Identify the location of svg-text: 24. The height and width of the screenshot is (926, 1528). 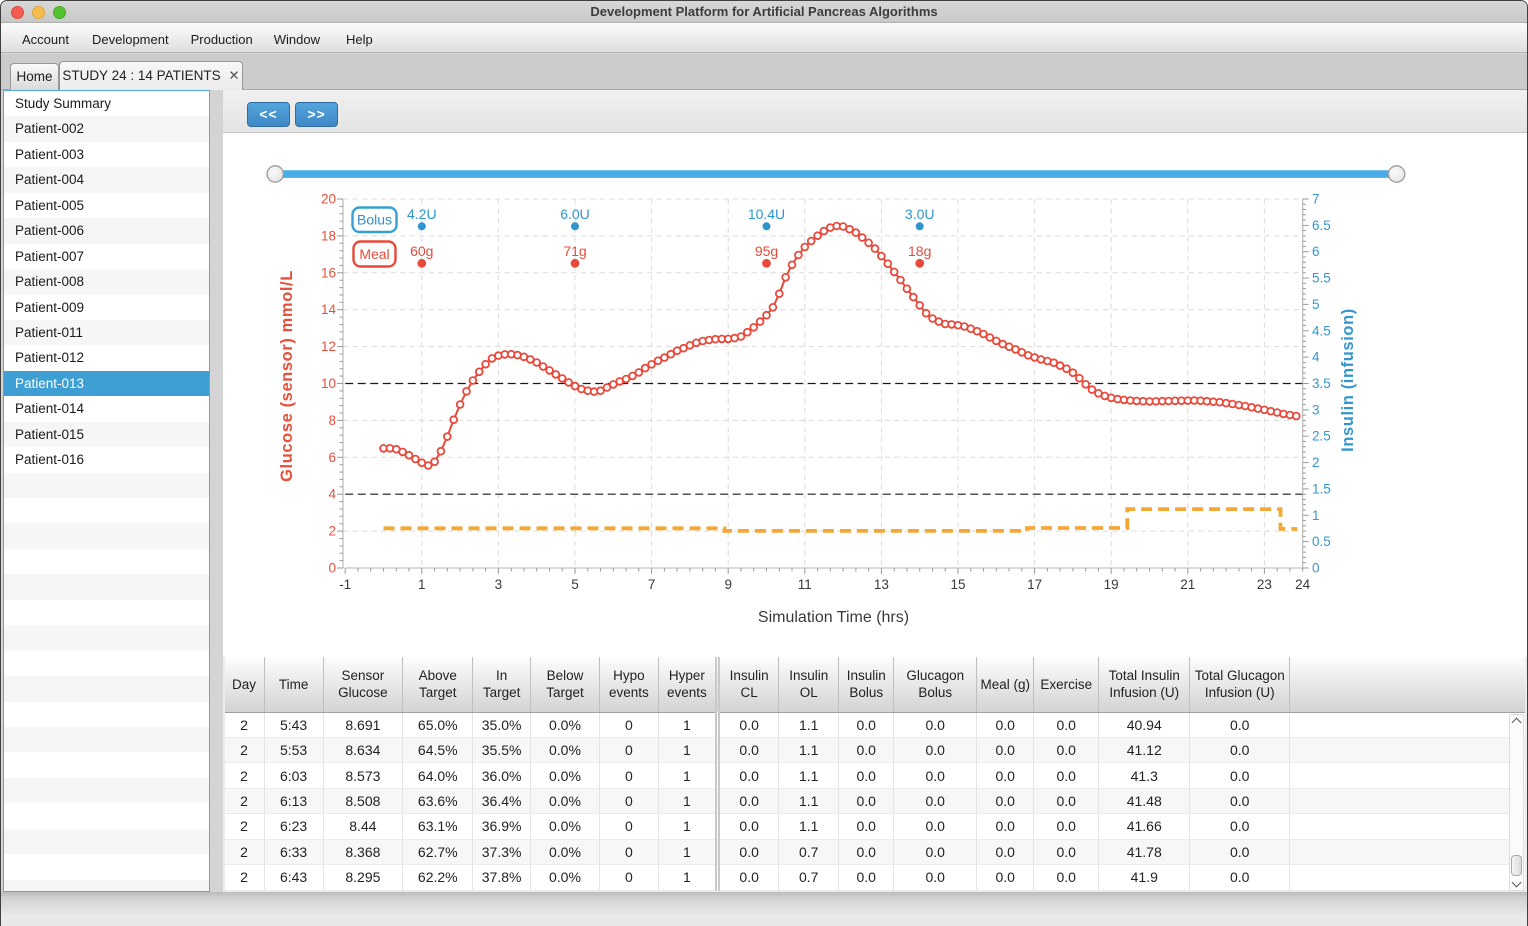
(1303, 584).